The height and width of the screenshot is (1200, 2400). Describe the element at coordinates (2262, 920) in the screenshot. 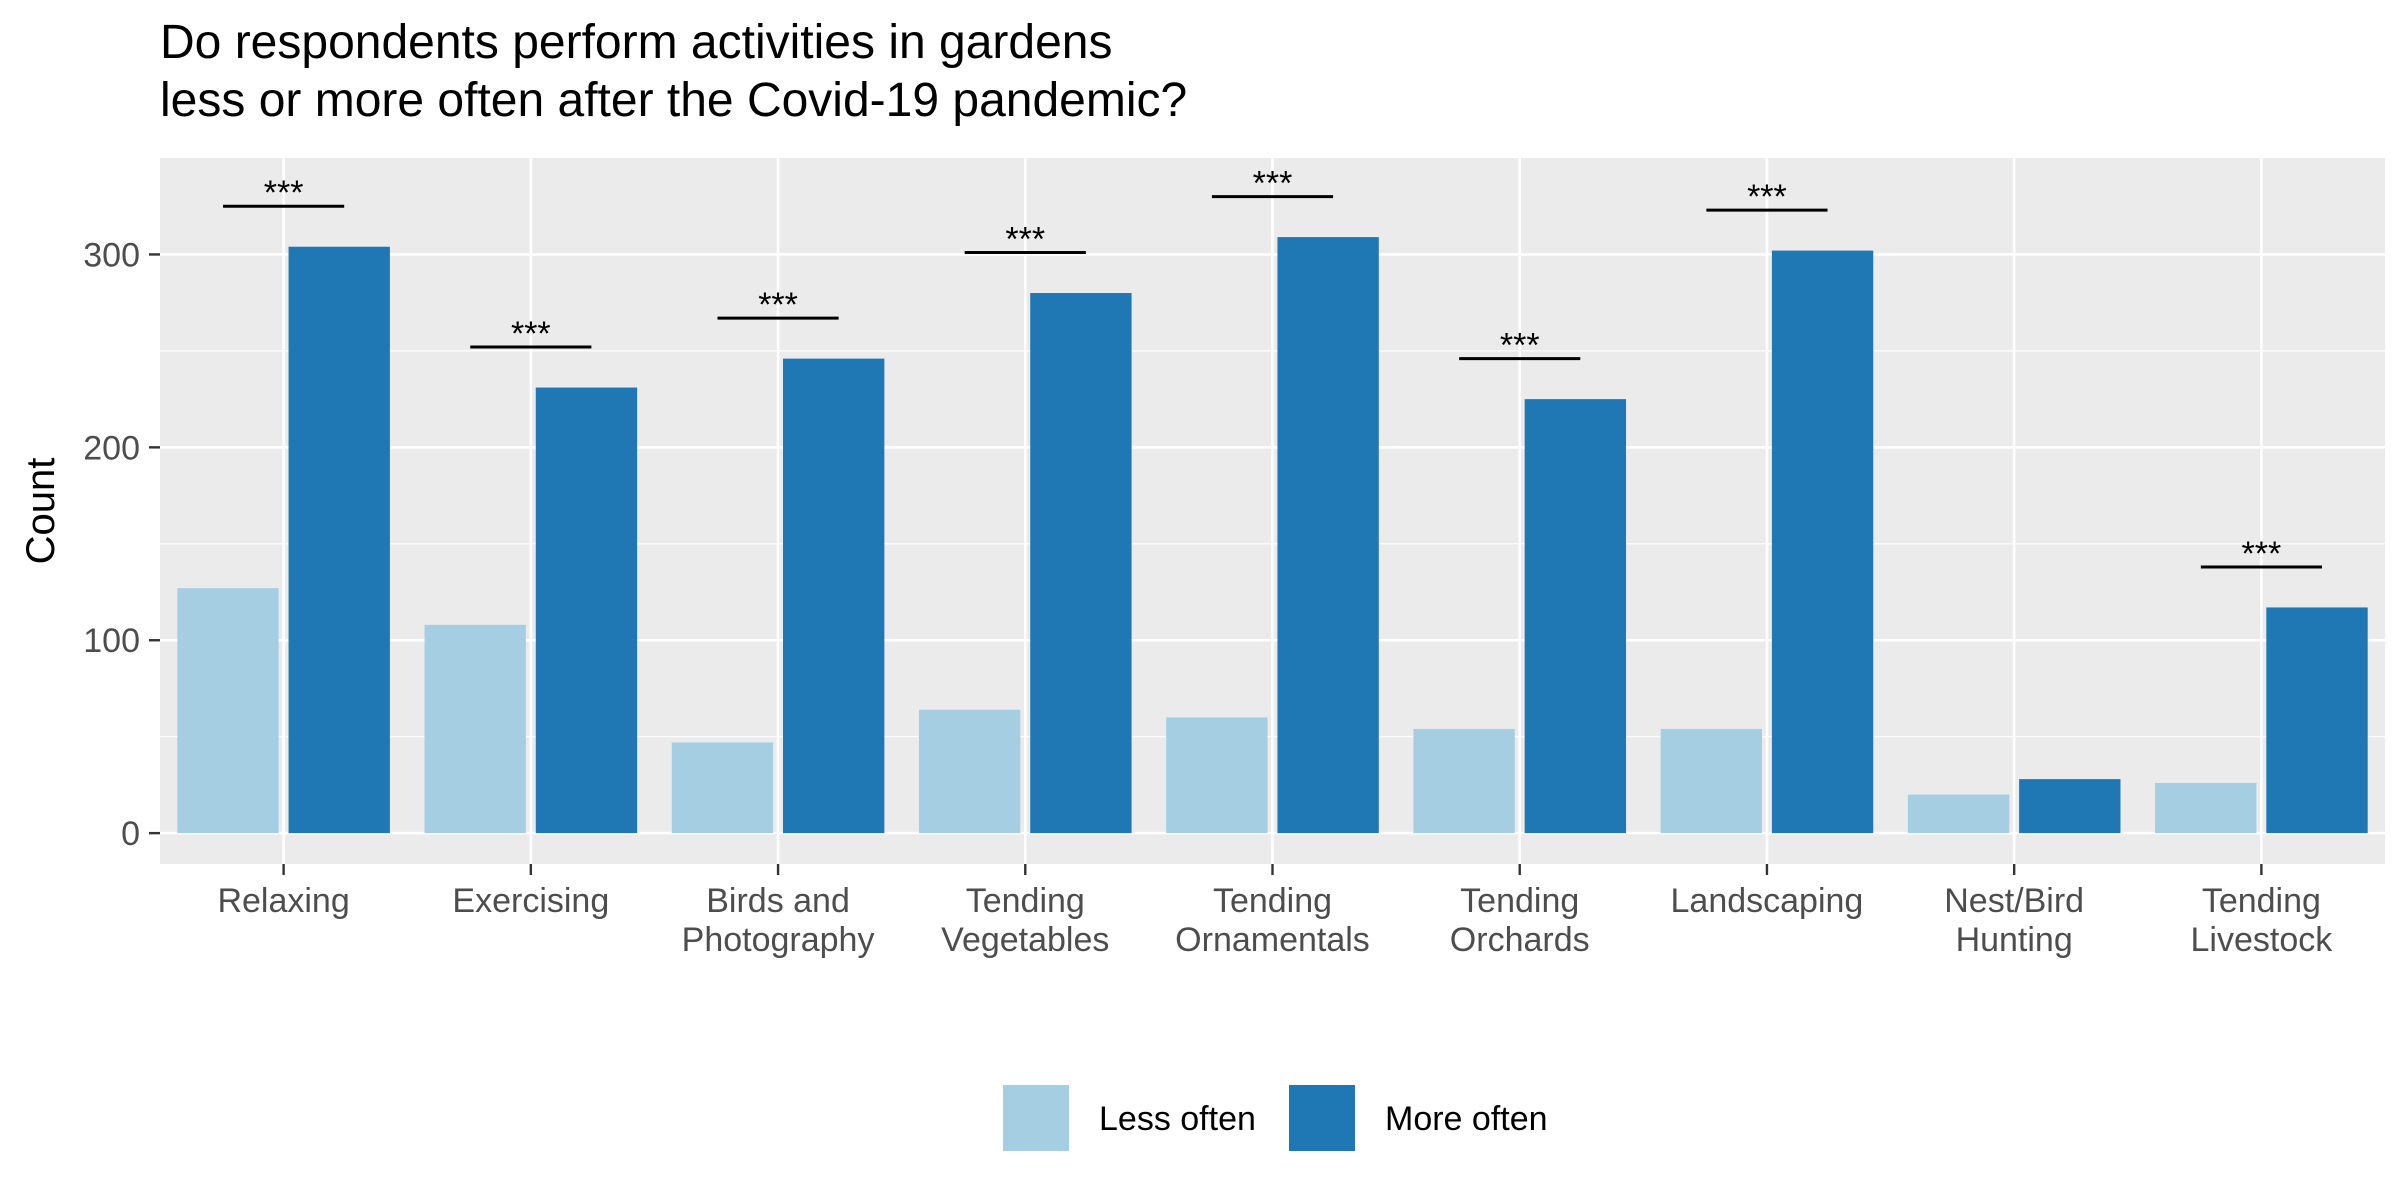

I see `x-tick-label: Tending Livestock` at that location.